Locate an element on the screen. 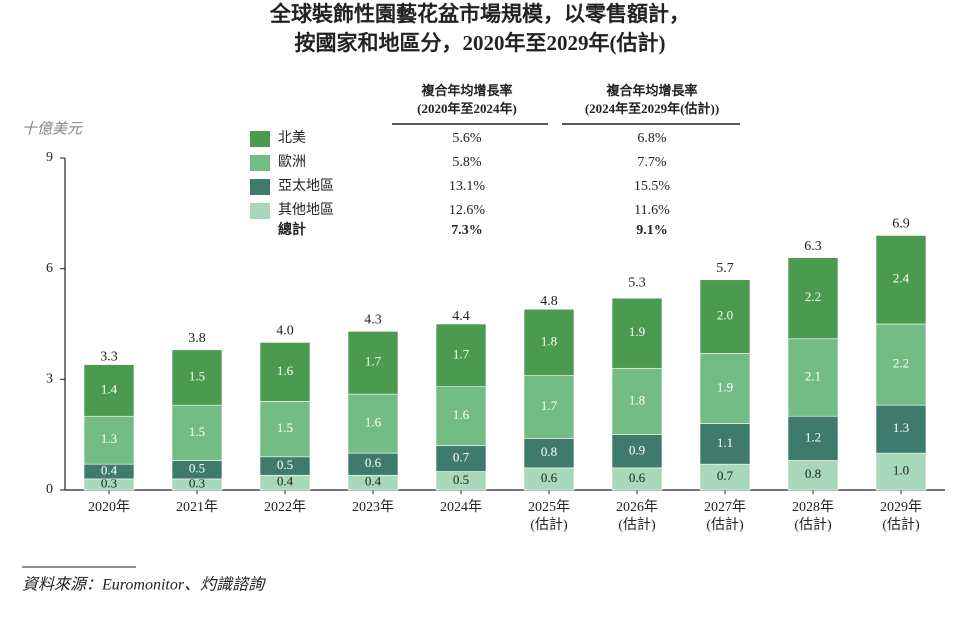  y-tick-label: 0 is located at coordinates (49, 489).